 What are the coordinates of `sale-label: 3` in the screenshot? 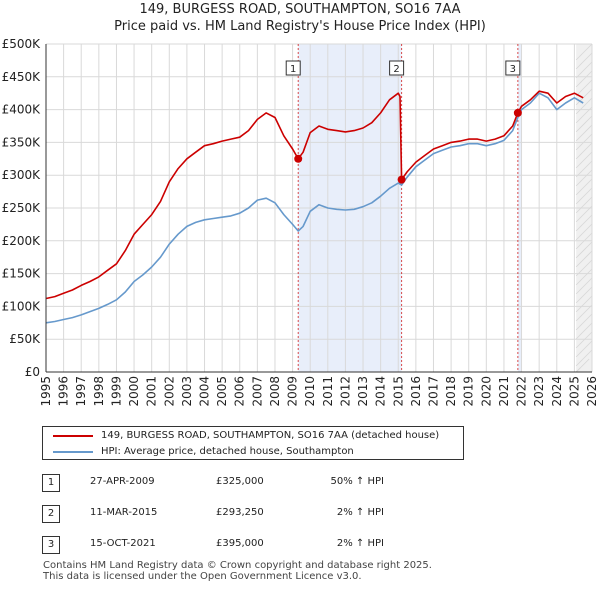 It's located at (513, 69).